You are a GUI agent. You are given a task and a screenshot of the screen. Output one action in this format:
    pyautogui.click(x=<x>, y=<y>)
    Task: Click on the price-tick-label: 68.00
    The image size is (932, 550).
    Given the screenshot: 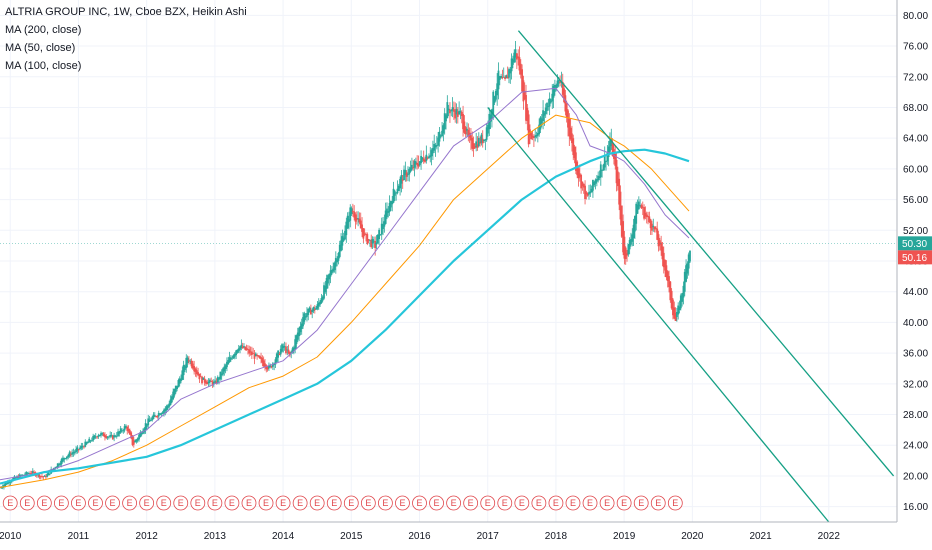 What is the action you would take?
    pyautogui.click(x=915, y=108)
    